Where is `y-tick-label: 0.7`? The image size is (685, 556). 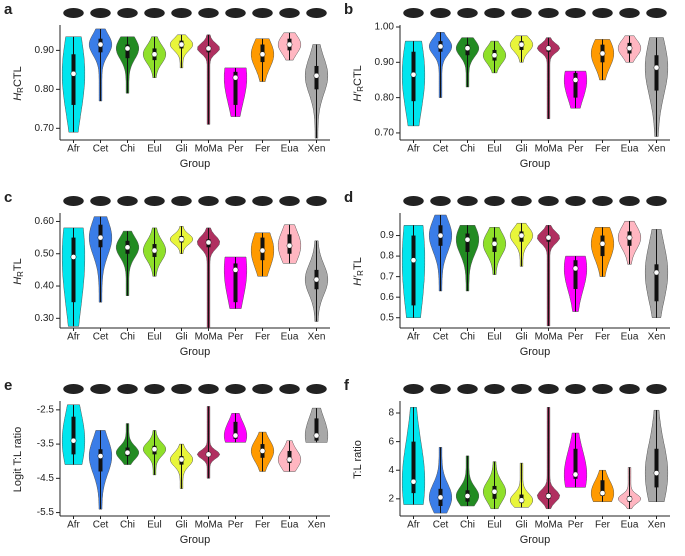
y-tick-label: 0.7 is located at coordinates (387, 276).